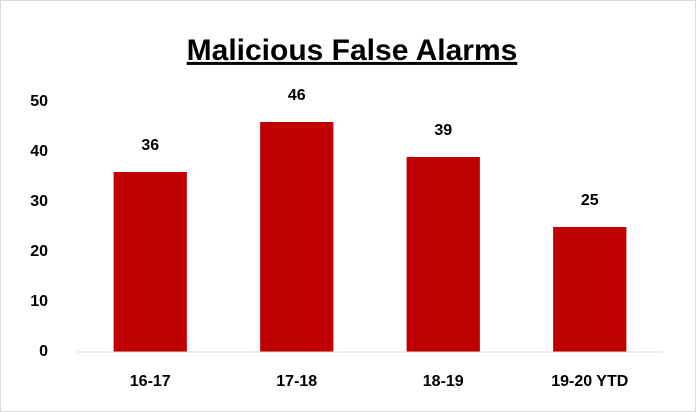 Image resolution: width=696 pixels, height=412 pixels. What do you see at coordinates (39, 101) in the screenshot?
I see `y-tick-label: 50` at bounding box center [39, 101].